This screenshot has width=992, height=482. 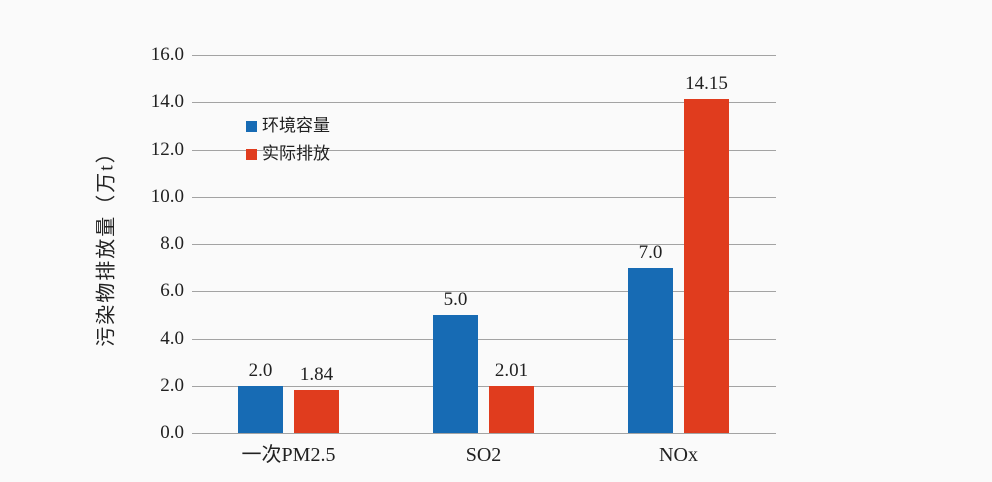 I want to click on bar-value-label: 2.0, so click(x=260, y=370).